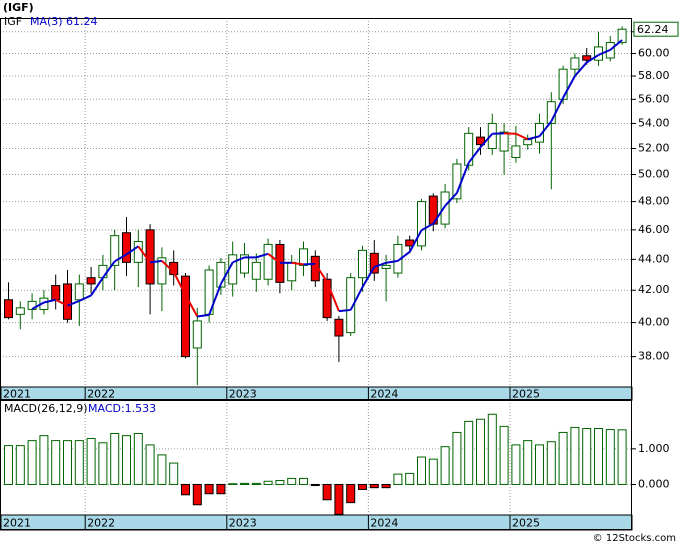 The height and width of the screenshot is (546, 680). Describe the element at coordinates (384, 523) in the screenshot. I see `x-tick-label: 2024` at that location.